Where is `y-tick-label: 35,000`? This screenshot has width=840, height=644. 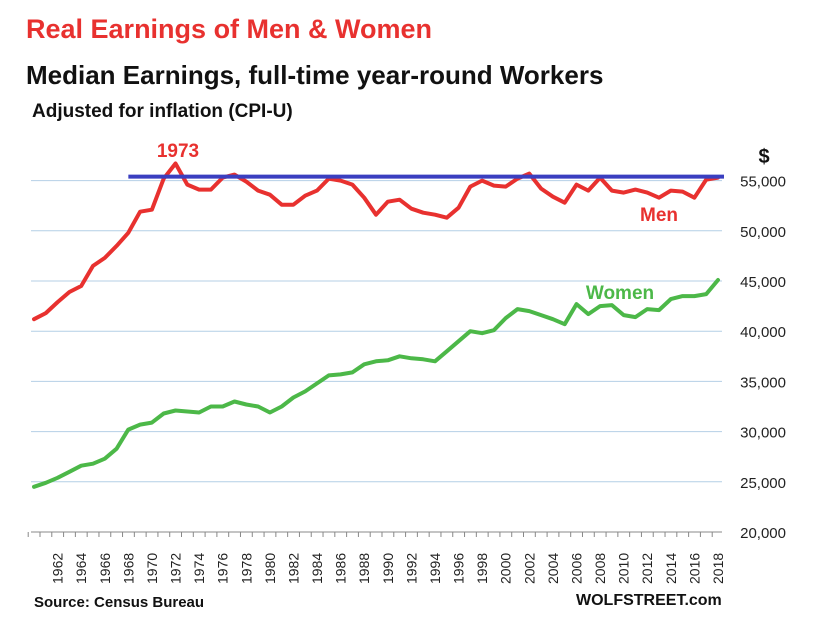
y-tick-label: 35,000 is located at coordinates (763, 382).